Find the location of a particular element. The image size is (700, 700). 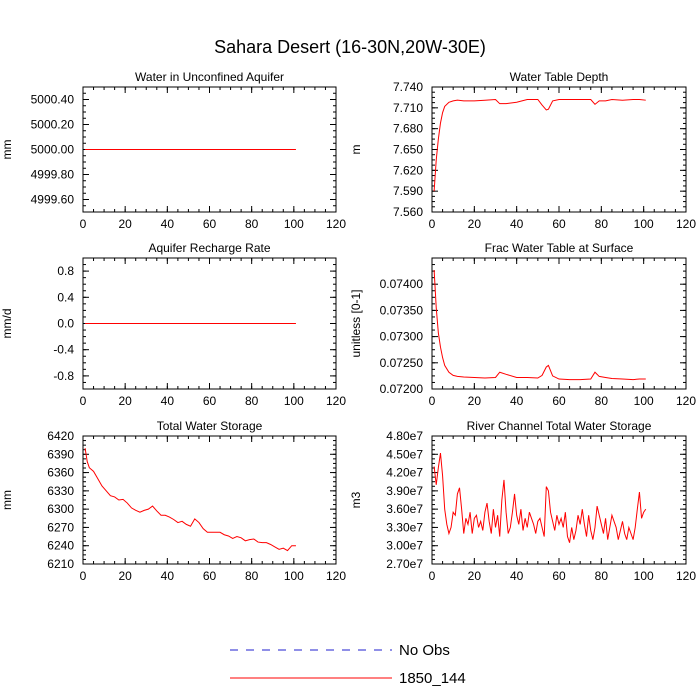

y-axis-label: m is located at coordinates (356, 150).